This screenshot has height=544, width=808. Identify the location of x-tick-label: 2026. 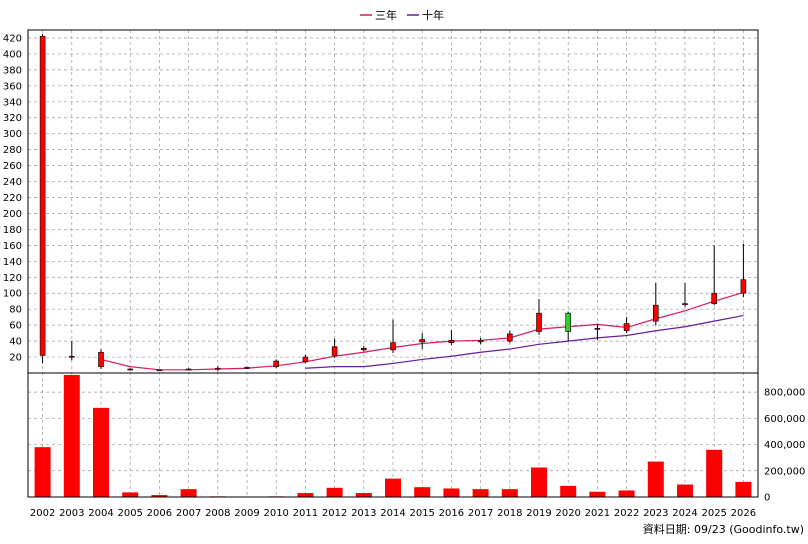
(743, 513).